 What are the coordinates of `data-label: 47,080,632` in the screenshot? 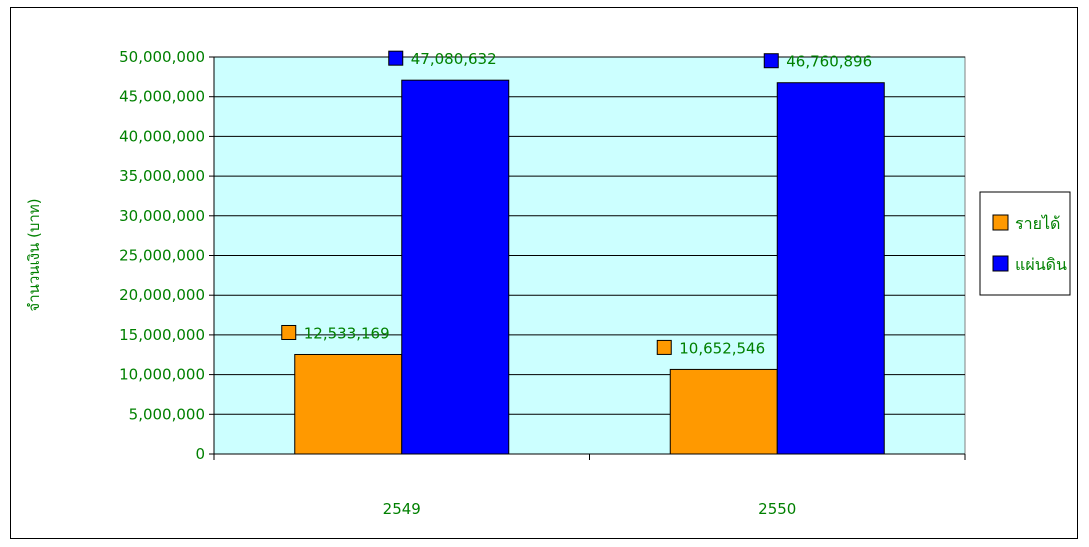 It's located at (454, 59).